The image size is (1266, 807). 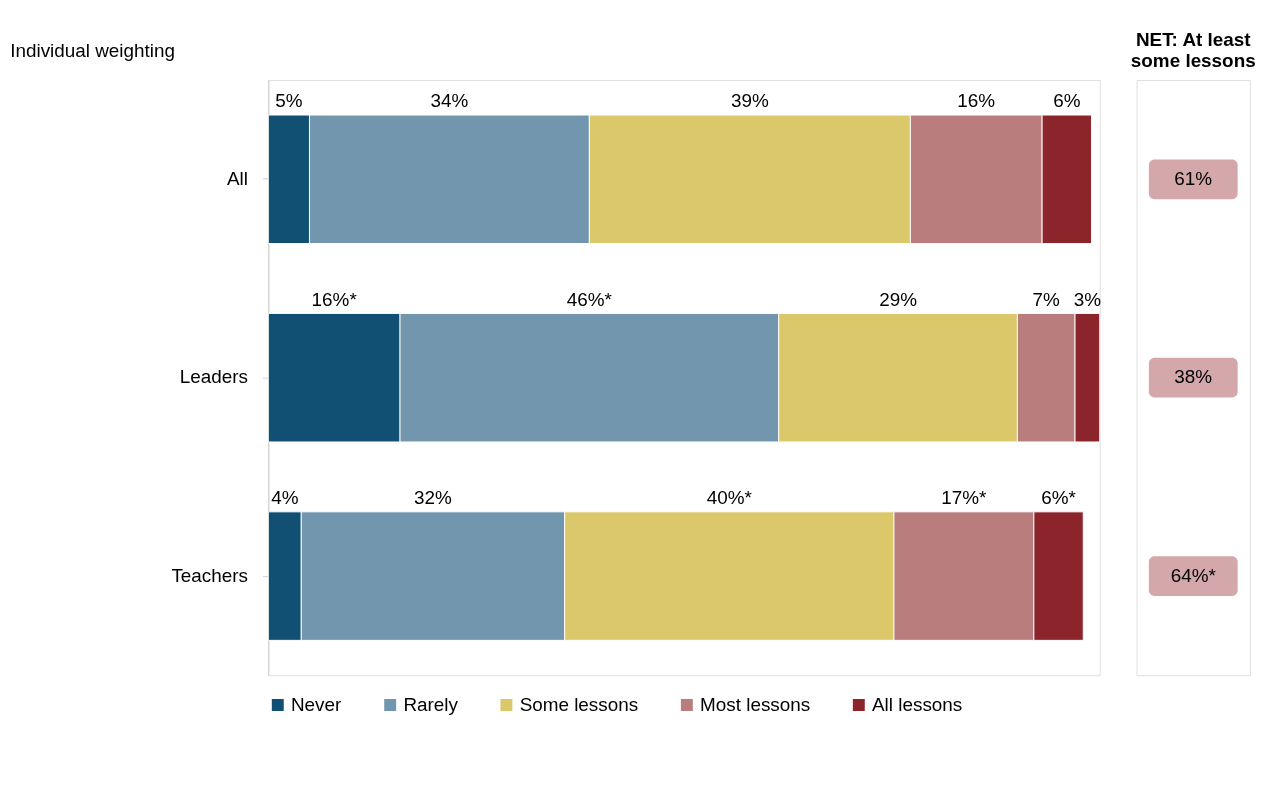 I want to click on data-label: 5%, so click(x=289, y=101).